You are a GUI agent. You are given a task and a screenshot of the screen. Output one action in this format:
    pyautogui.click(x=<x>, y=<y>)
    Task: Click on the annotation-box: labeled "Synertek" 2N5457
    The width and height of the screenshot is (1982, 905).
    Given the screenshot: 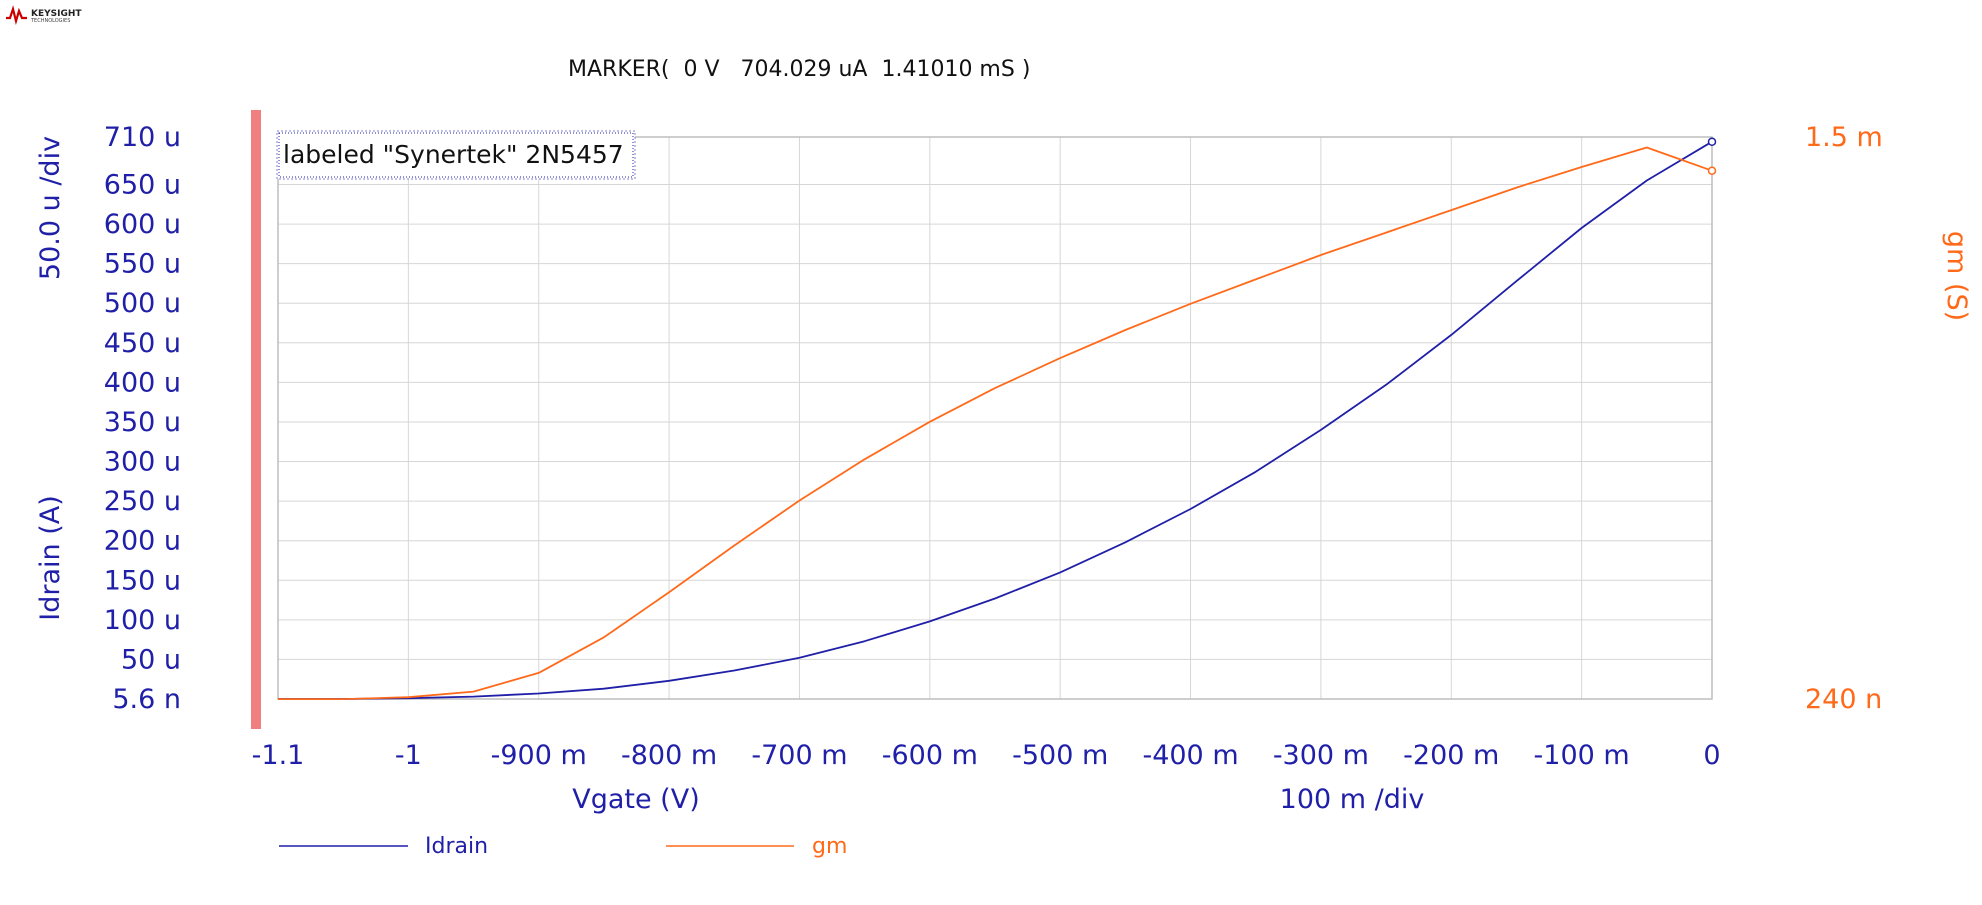 What is the action you would take?
    pyautogui.click(x=456, y=155)
    